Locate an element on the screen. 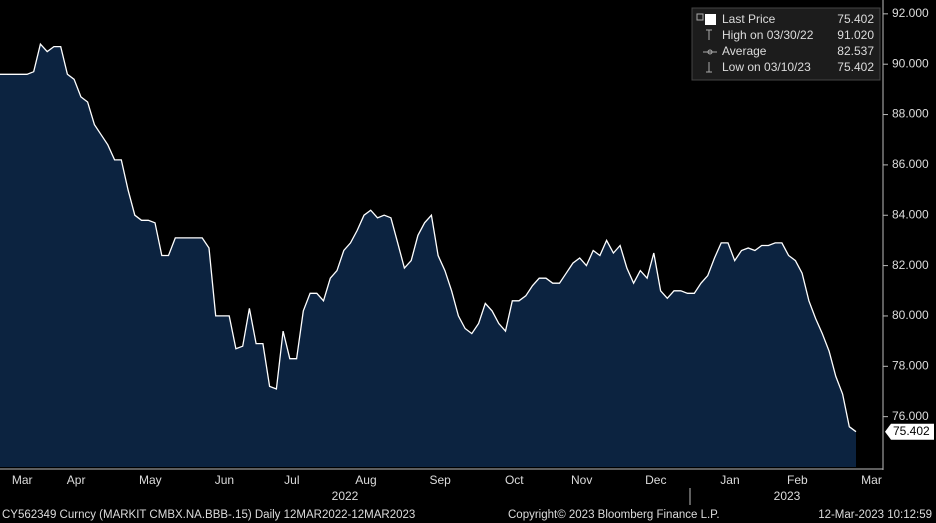 This screenshot has height=523, width=936. x-tick-label: Feb is located at coordinates (797, 480).